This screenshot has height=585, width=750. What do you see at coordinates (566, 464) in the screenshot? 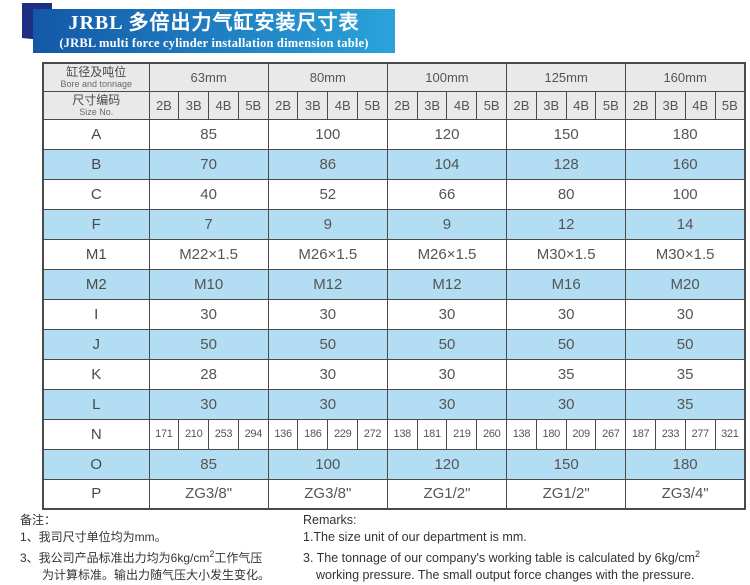
I see `table-cell: 150` at bounding box center [566, 464].